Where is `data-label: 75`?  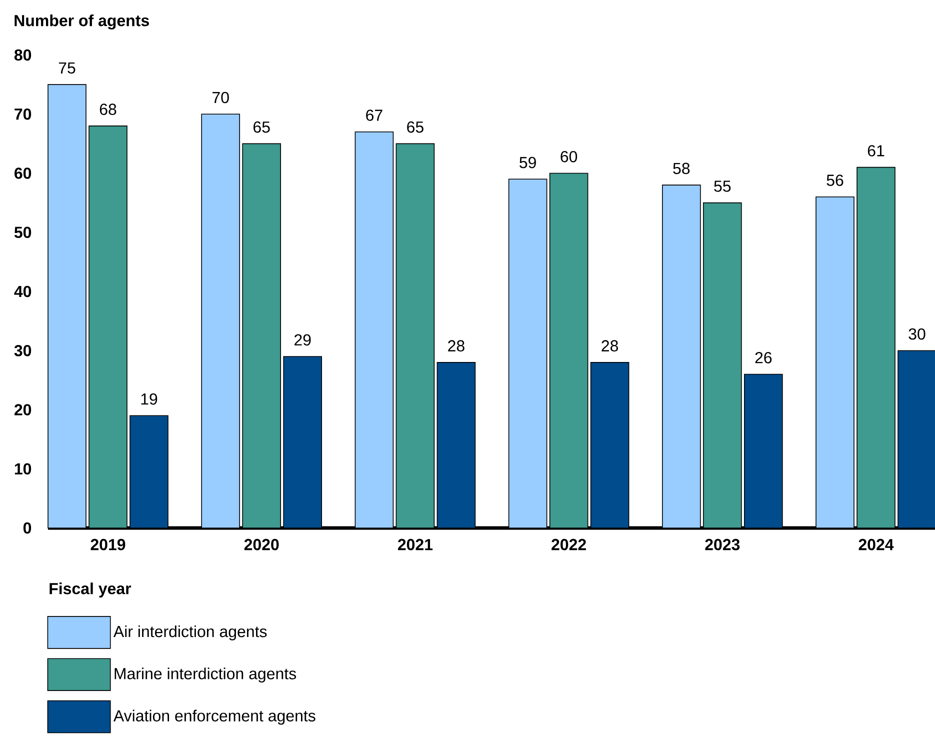
data-label: 75 is located at coordinates (67, 68).